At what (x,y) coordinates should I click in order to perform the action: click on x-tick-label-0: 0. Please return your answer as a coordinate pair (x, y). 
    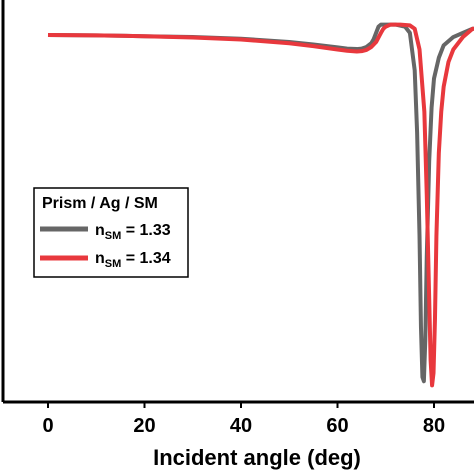
    Looking at the image, I should click on (47, 426).